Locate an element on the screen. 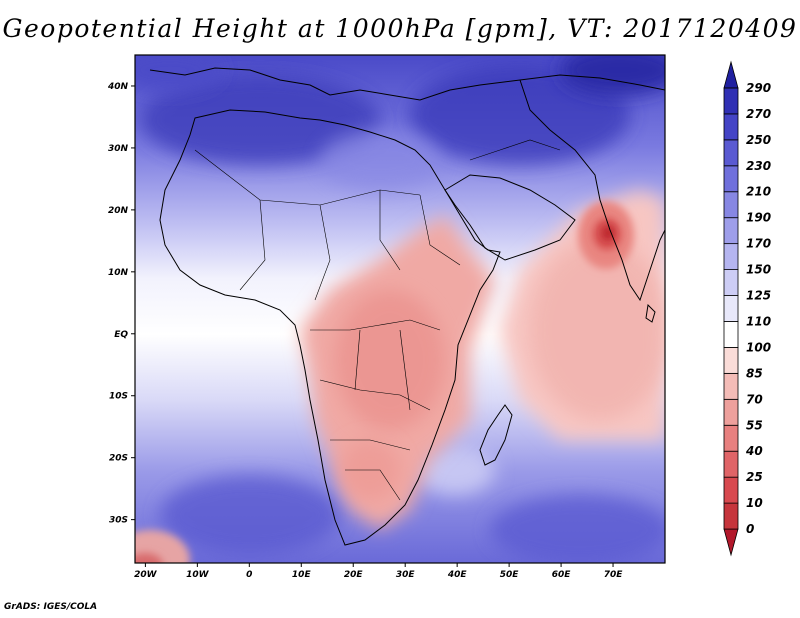 This screenshot has height=618, width=800. colorbar-label: 250 is located at coordinates (758, 140).